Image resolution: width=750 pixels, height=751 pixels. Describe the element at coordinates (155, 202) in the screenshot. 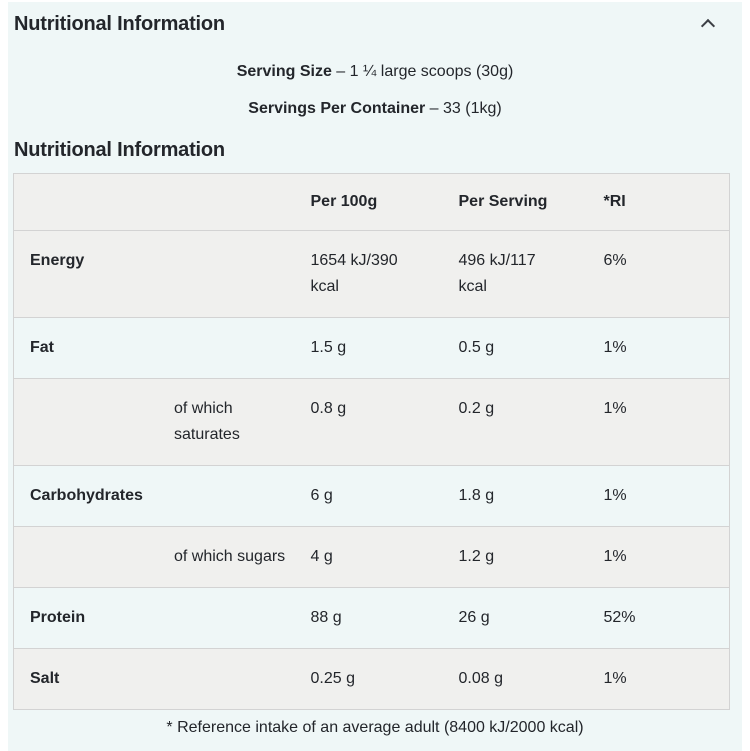

I see `column-header-blank` at that location.